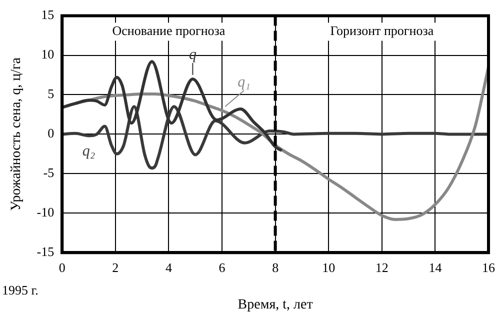 The image size is (503, 321). I want to click on series-label: q₂, so click(89, 152).